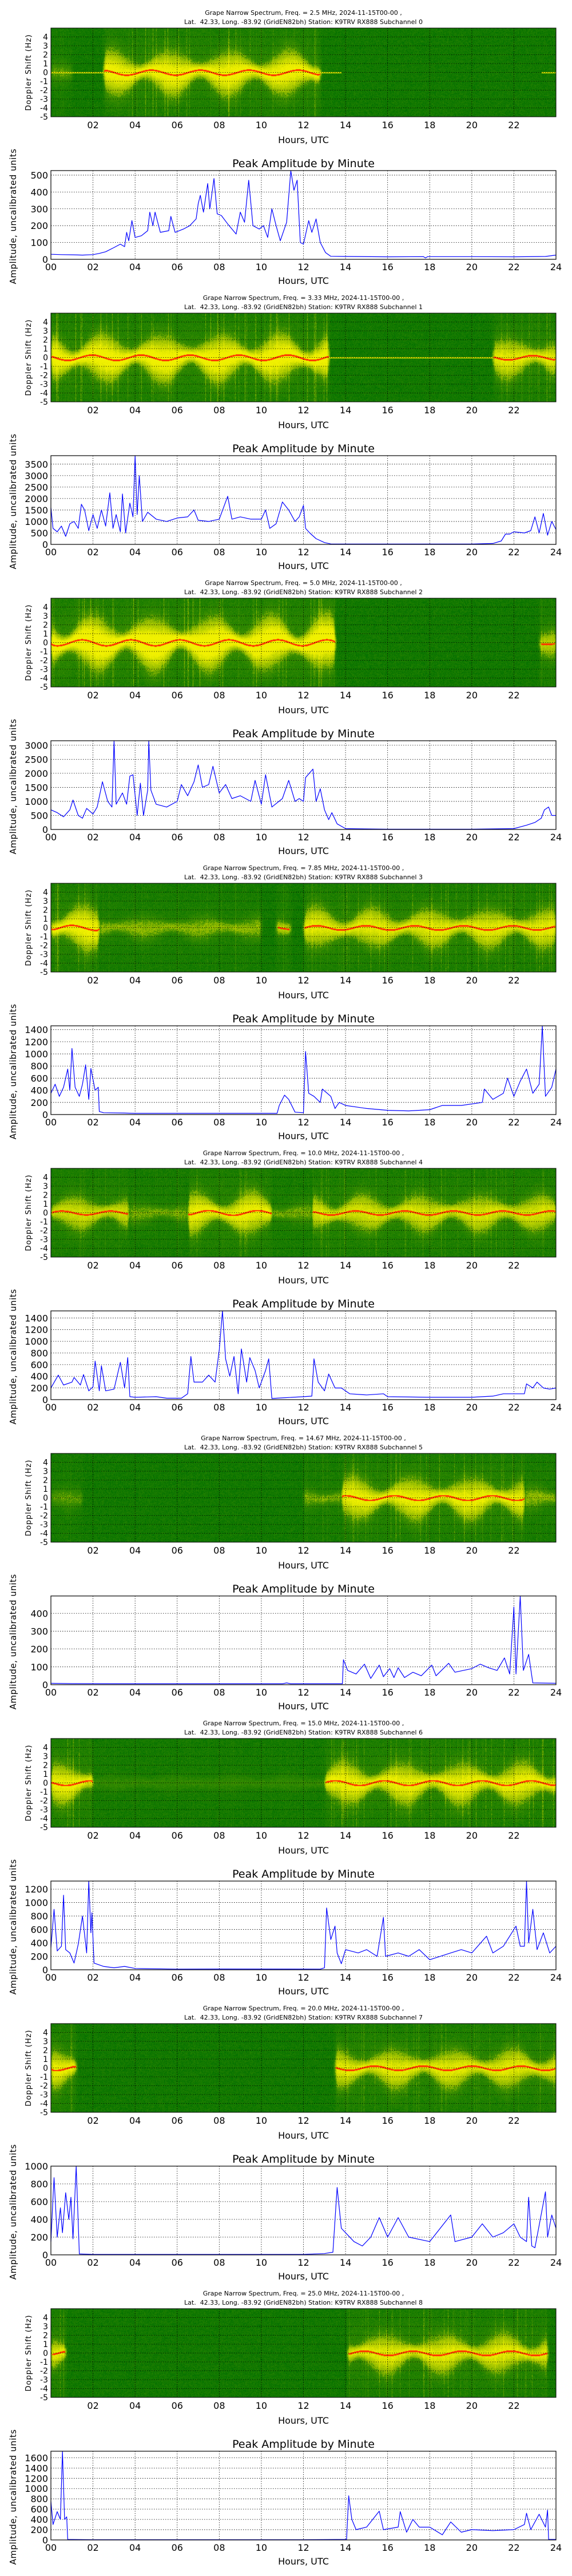 Image resolution: width=572 pixels, height=2576 pixels. I want to click on spectrogram-xlabel: Hours, UTC, so click(303, 140).